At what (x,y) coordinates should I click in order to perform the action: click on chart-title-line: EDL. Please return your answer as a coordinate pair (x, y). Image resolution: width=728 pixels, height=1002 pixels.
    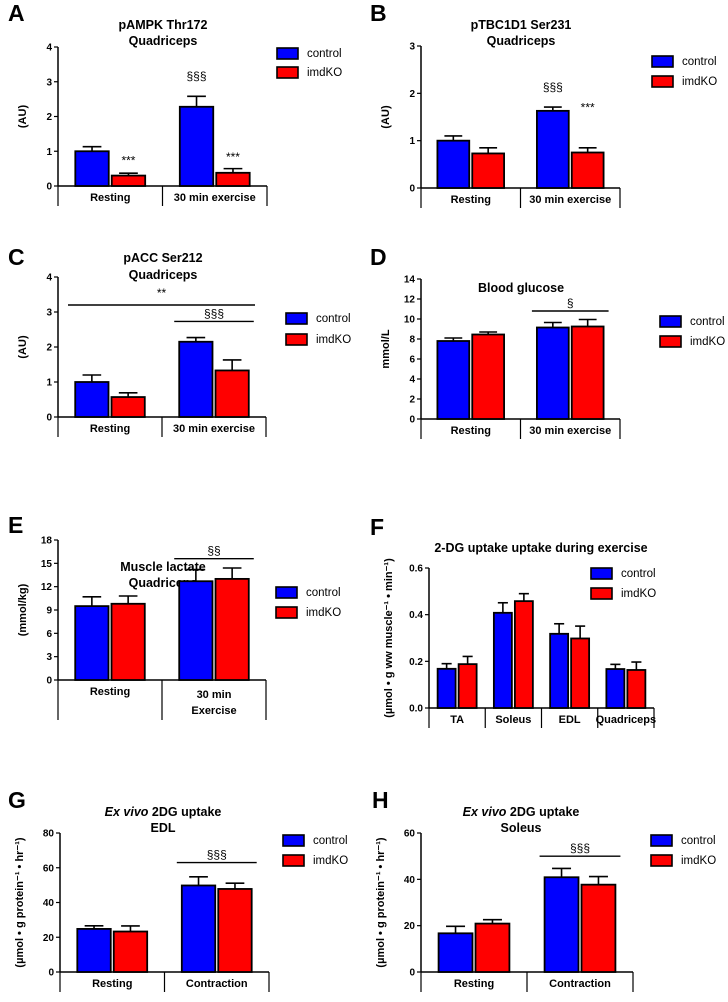
    Looking at the image, I should click on (163, 828).